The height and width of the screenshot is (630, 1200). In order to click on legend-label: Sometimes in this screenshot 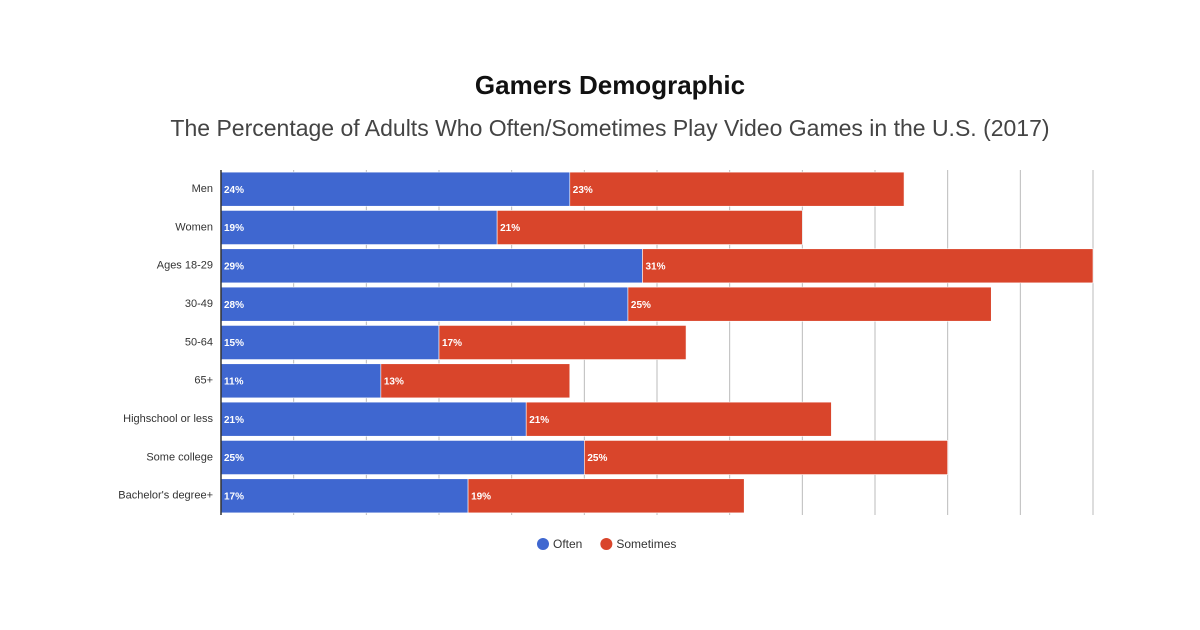, I will do `click(646, 544)`.